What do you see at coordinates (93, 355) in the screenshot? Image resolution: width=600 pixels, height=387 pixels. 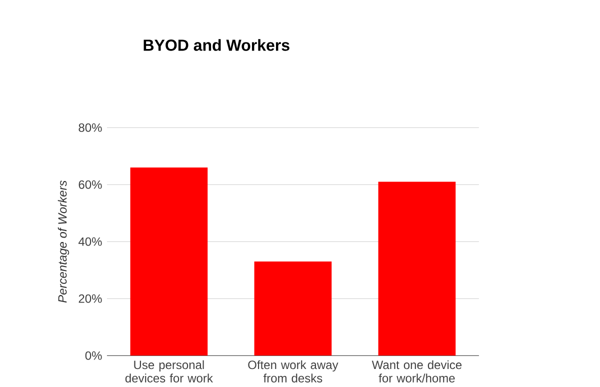 I see `y-tick-label: 0%` at bounding box center [93, 355].